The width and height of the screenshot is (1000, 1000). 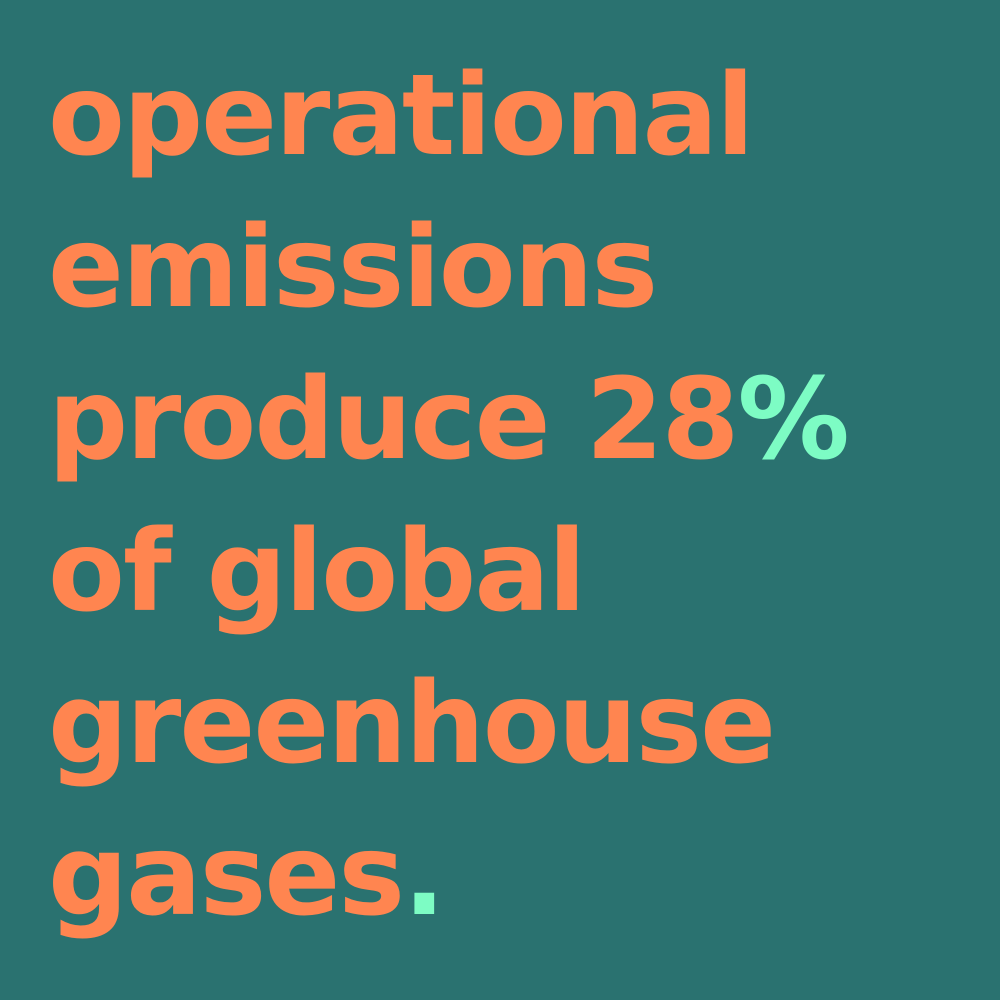 What do you see at coordinates (401, 116) in the screenshot?
I see `headline-line-1: operational` at bounding box center [401, 116].